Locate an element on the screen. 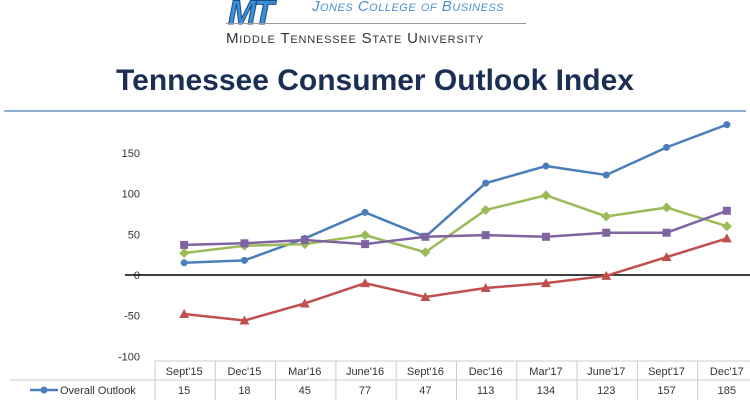 This screenshot has width=750, height=400. legend-marker is located at coordinates (44, 390).